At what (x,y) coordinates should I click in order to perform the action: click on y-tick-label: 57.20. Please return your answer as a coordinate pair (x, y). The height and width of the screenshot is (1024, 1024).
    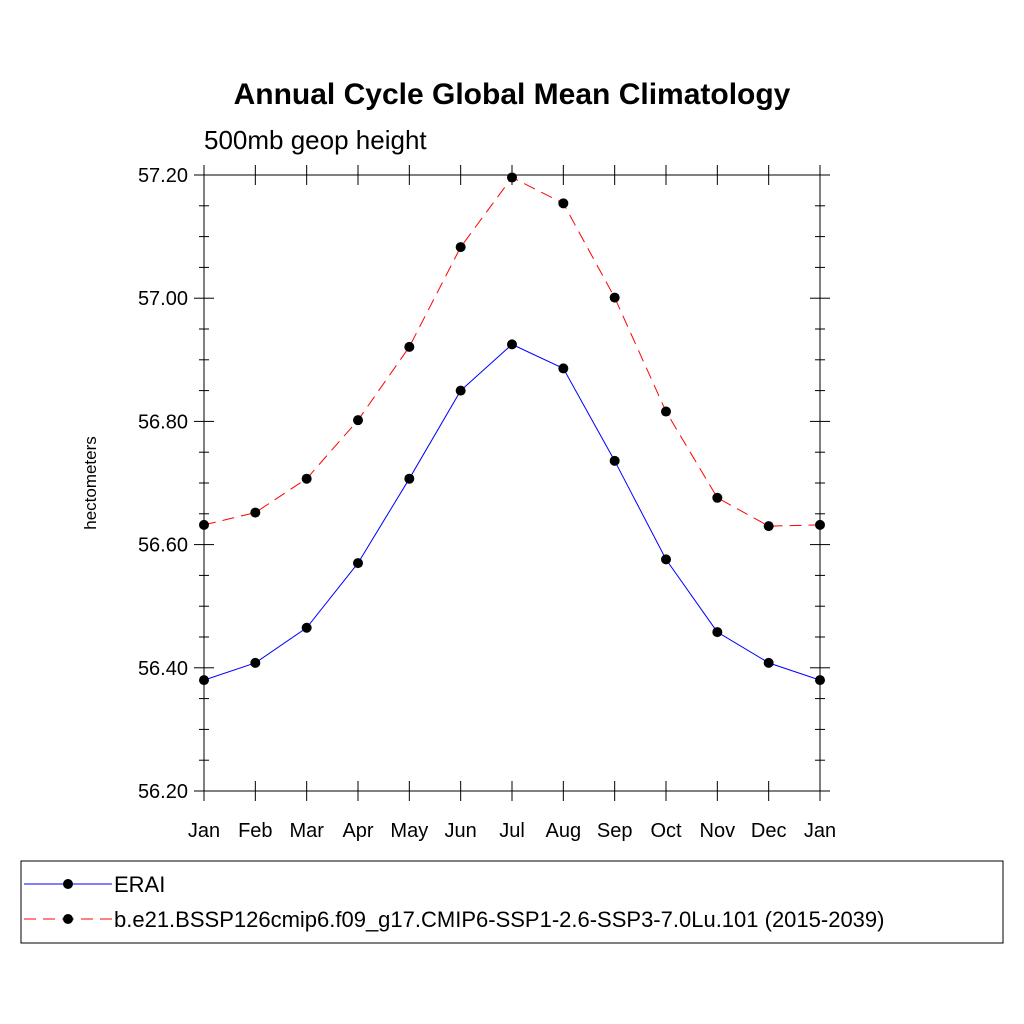
    Looking at the image, I should click on (163, 176).